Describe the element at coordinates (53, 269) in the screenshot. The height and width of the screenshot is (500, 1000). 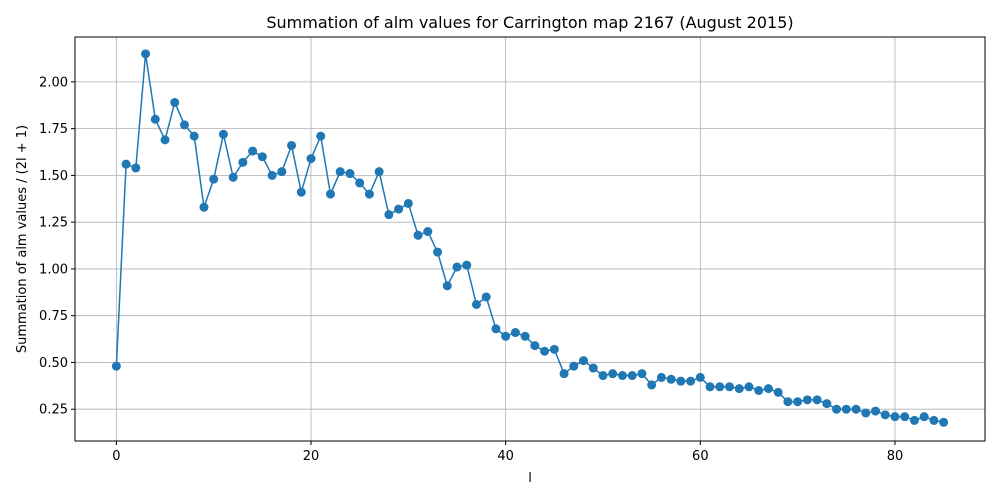
I see `y-tick-label: 1.00` at that location.